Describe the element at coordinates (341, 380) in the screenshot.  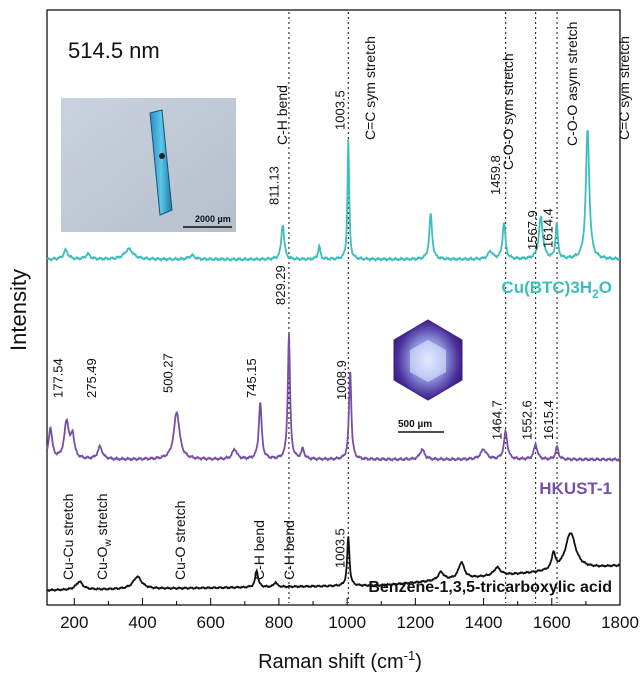
I see `peak-label: 1008.9` at that location.